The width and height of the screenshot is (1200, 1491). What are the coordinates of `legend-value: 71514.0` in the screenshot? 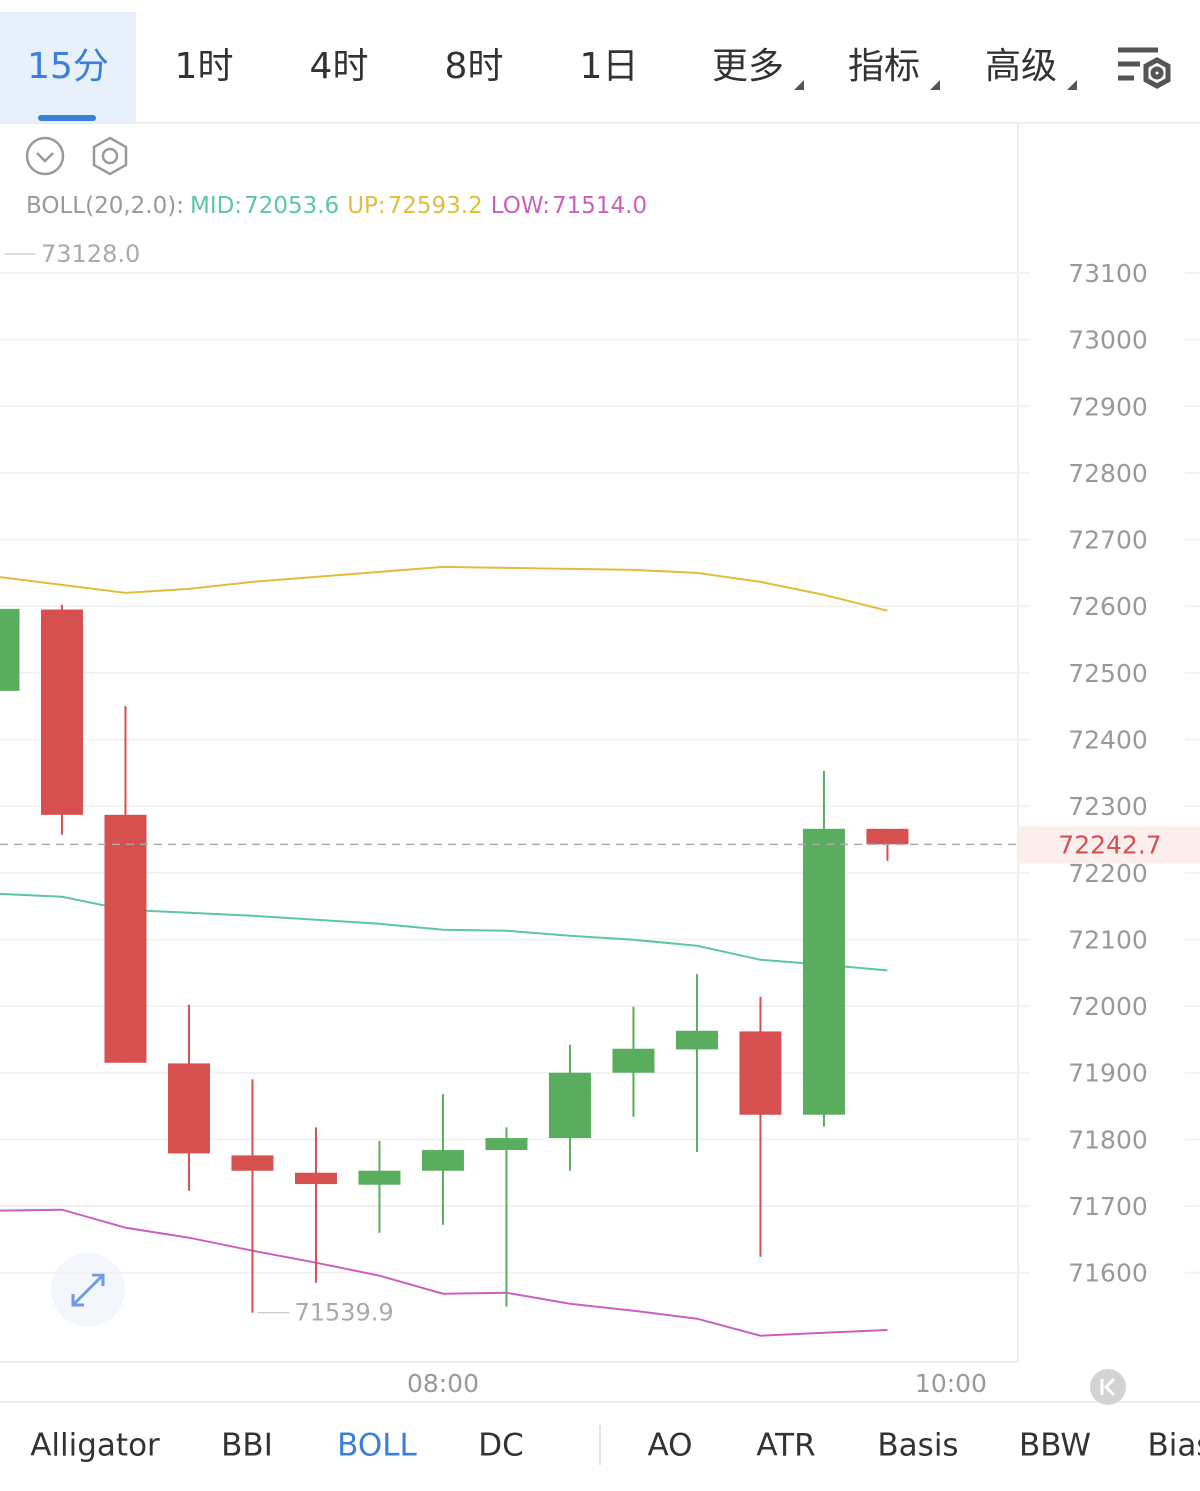 It's located at (599, 206).